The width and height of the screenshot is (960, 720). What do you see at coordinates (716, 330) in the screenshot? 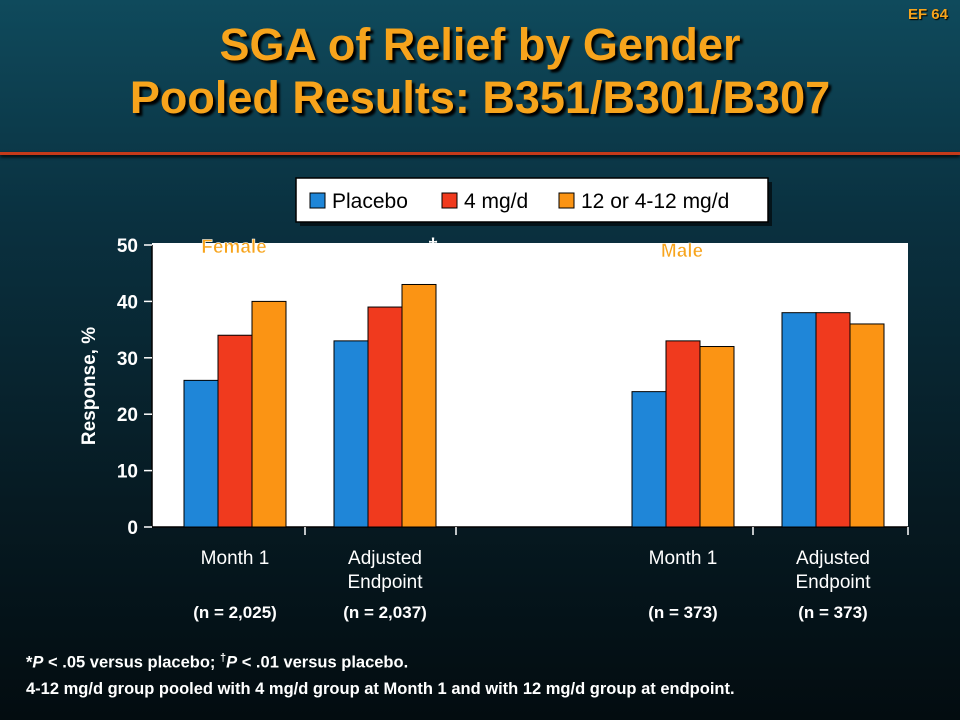
I see `data-label: 32` at bounding box center [716, 330].